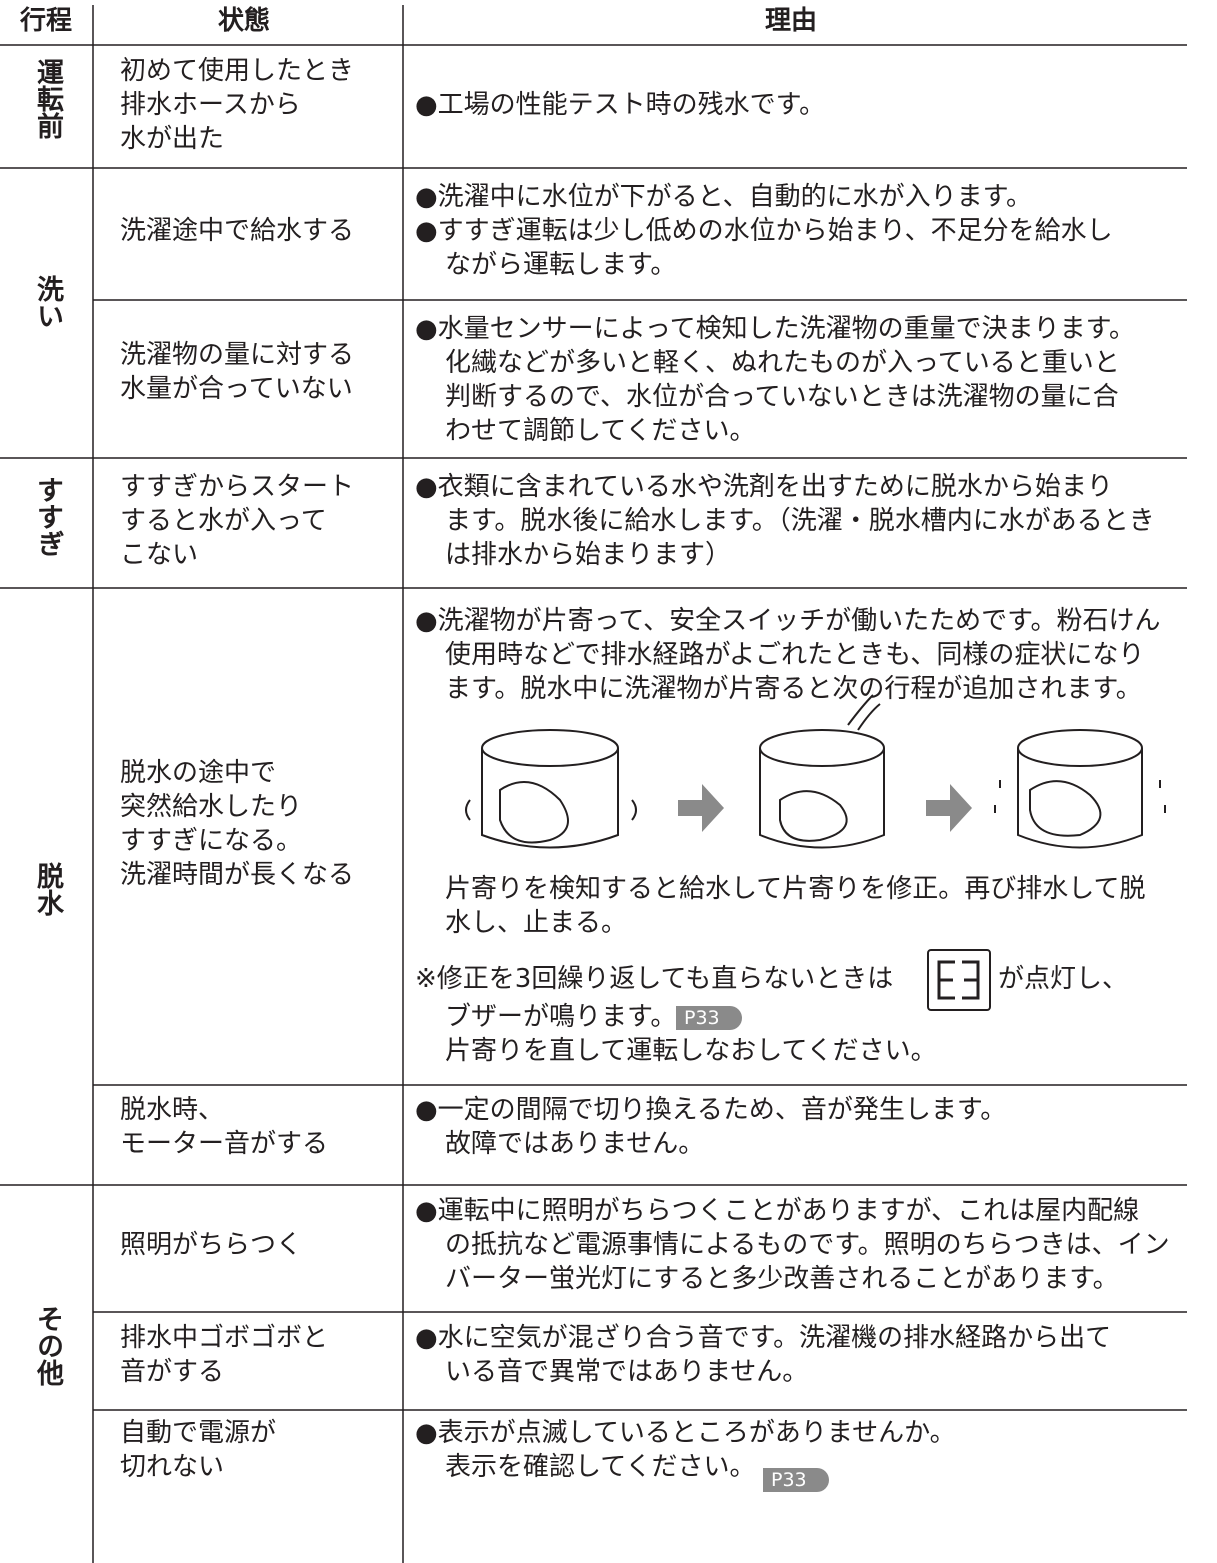 This screenshot has height=1563, width=1217. Describe the element at coordinates (536, 923) in the screenshot. I see `caption: 水し、止まる。` at that location.